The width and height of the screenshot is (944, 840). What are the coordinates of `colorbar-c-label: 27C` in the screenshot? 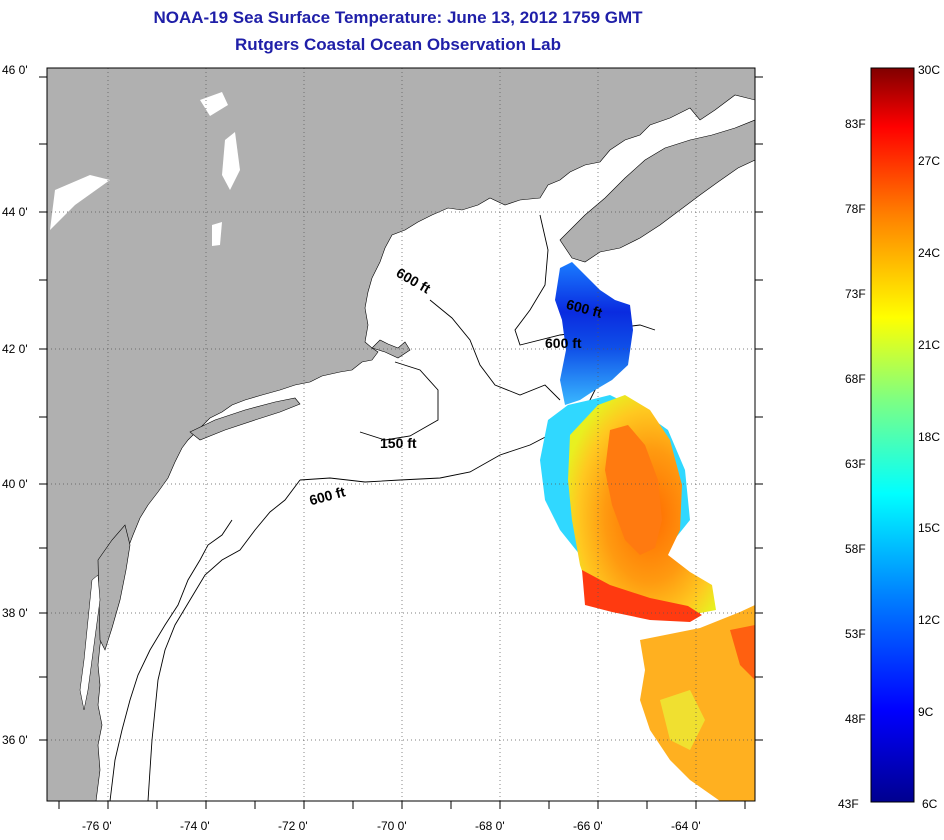 It's located at (929, 161).